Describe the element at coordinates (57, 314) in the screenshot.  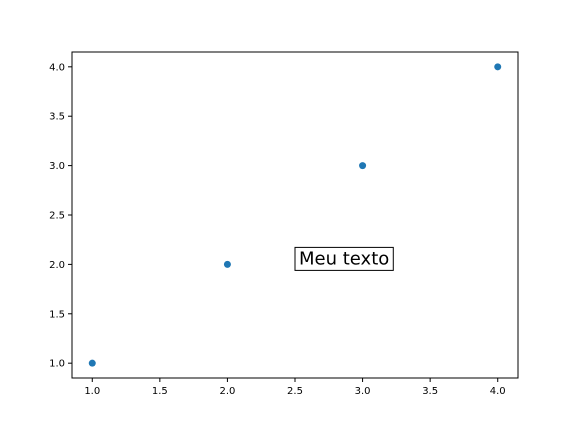
I see `y-tick-label: 1.5` at that location.